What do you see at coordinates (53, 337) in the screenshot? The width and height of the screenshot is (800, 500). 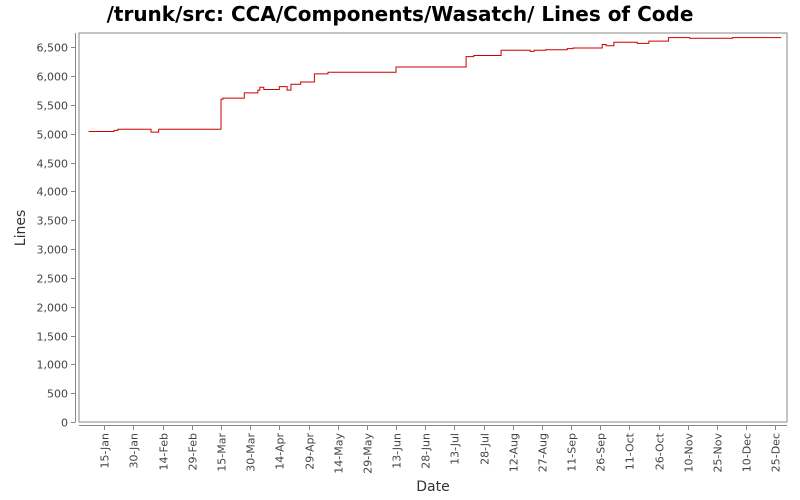 I see `y-tick-label: 1,500` at bounding box center [53, 337].